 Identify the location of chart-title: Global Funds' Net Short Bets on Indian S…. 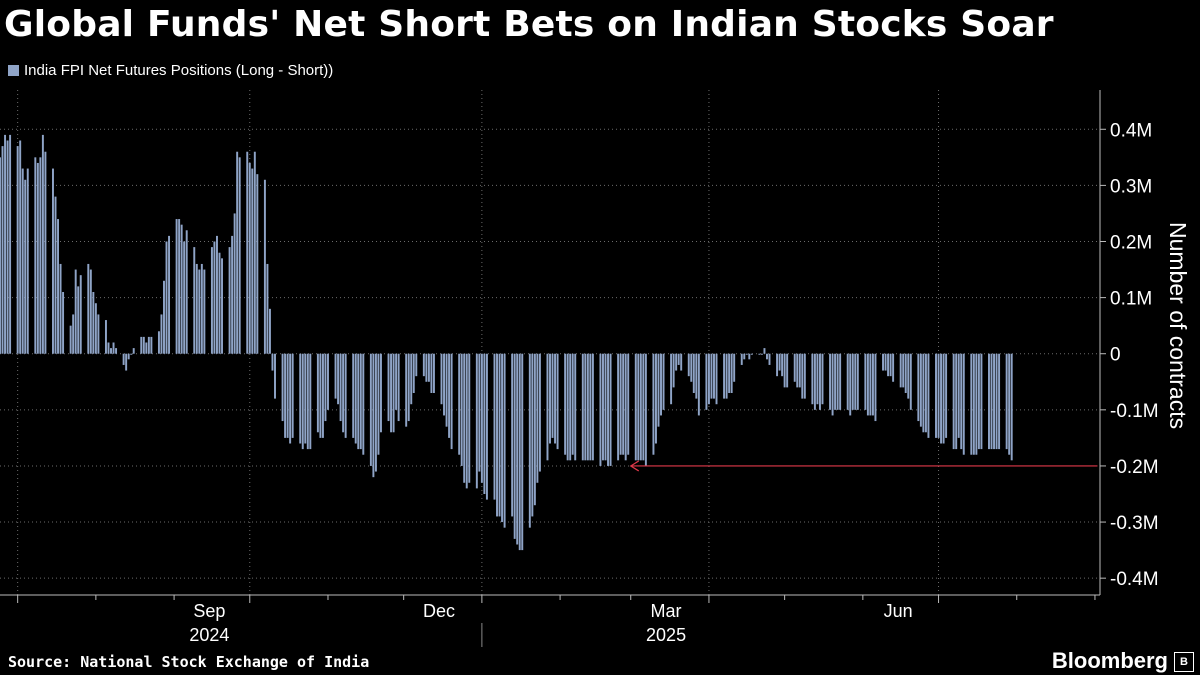
(529, 24).